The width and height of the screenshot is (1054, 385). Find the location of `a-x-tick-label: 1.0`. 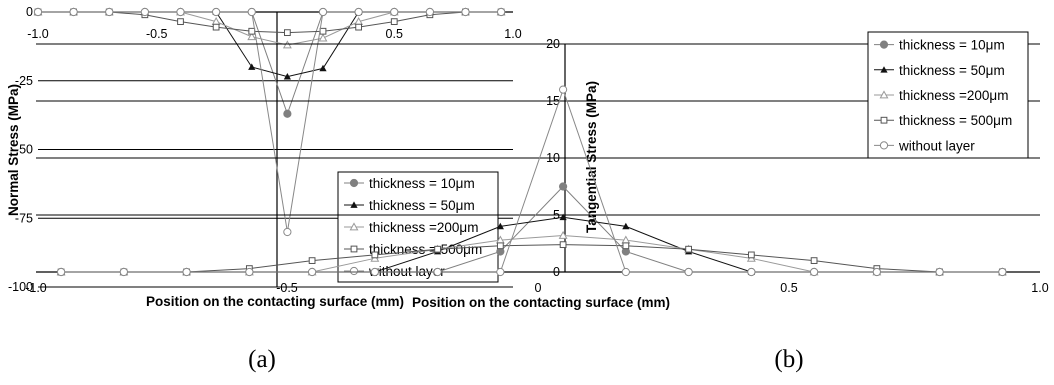

a-x-tick-label: 1.0 is located at coordinates (512, 34).